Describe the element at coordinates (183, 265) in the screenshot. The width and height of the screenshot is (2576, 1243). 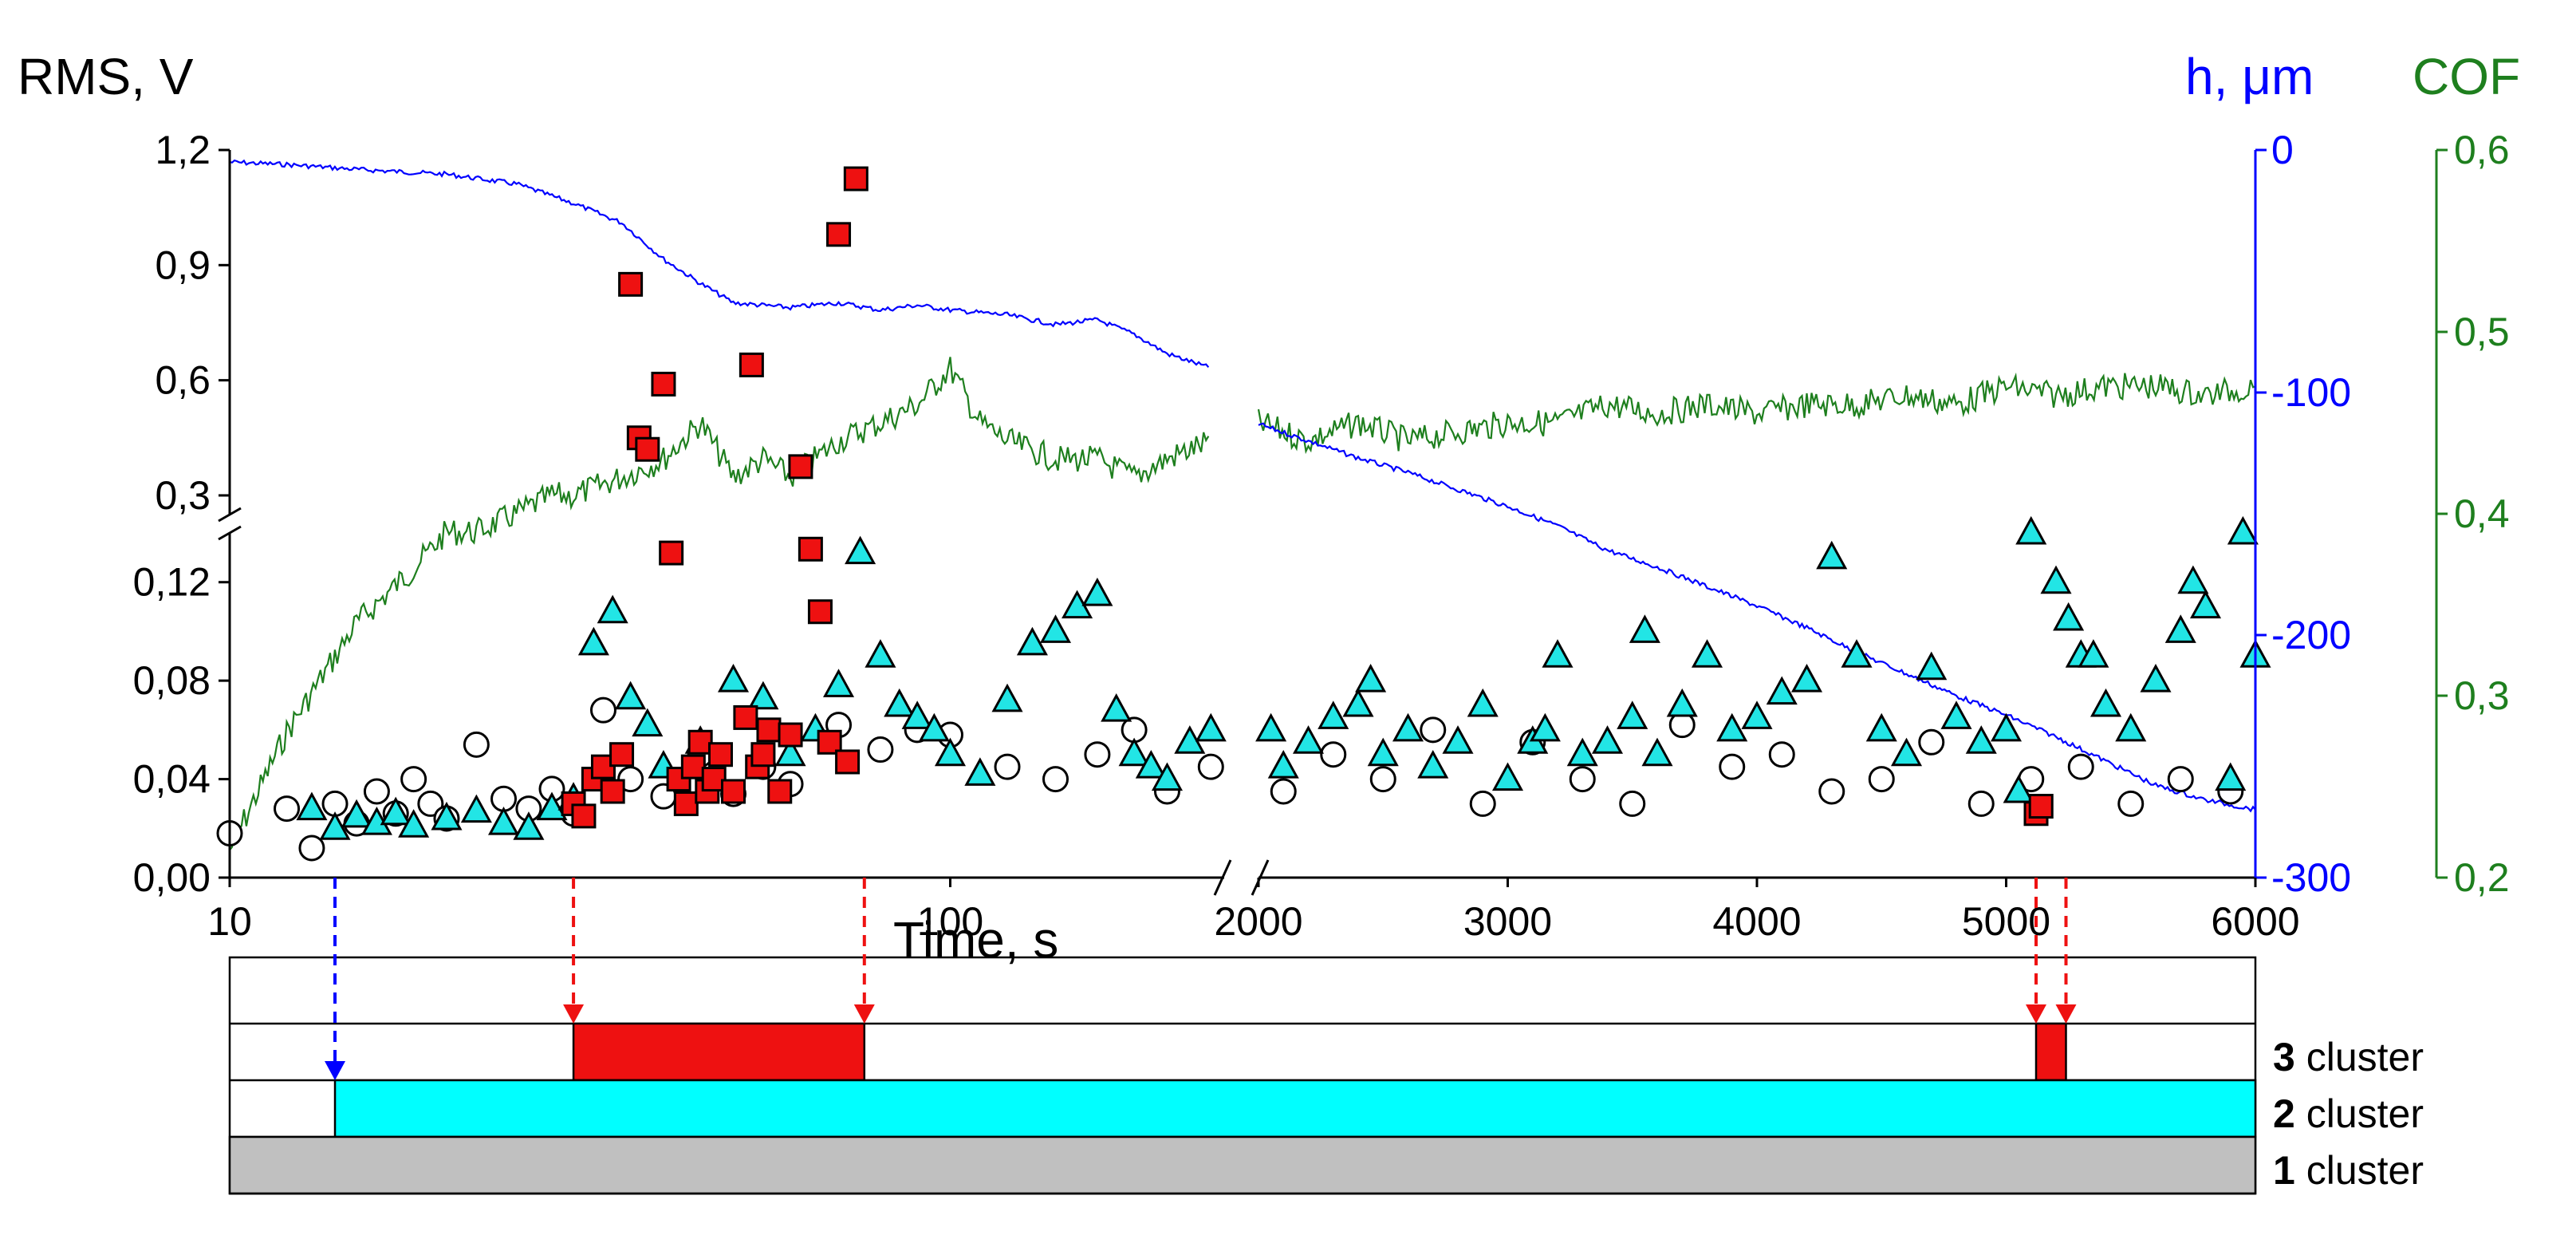
I see `y-tick-label-left: 0,9` at that location.